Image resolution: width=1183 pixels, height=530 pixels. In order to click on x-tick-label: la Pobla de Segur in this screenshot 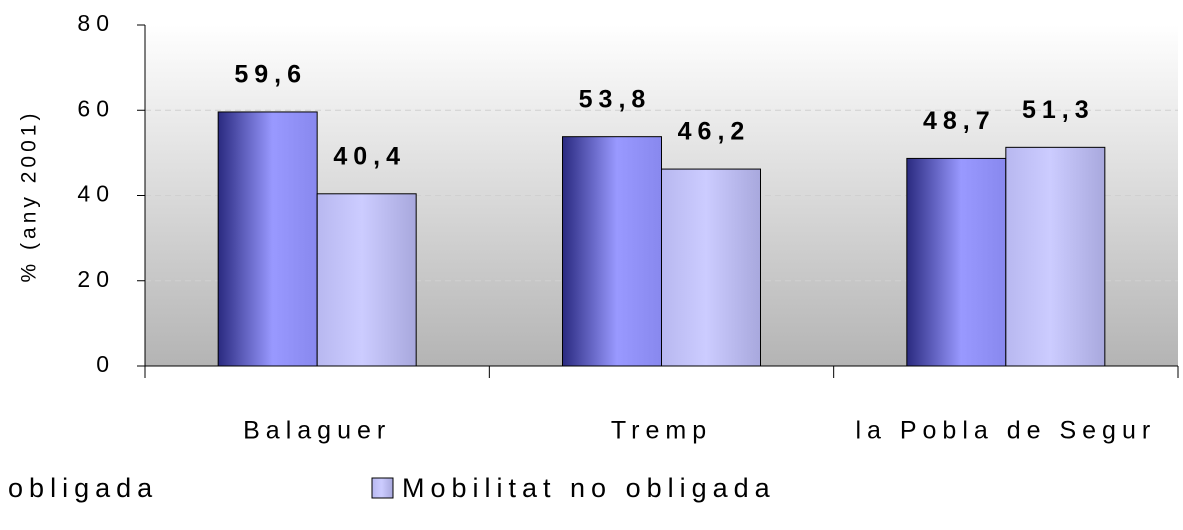, I will do `click(1005, 431)`.